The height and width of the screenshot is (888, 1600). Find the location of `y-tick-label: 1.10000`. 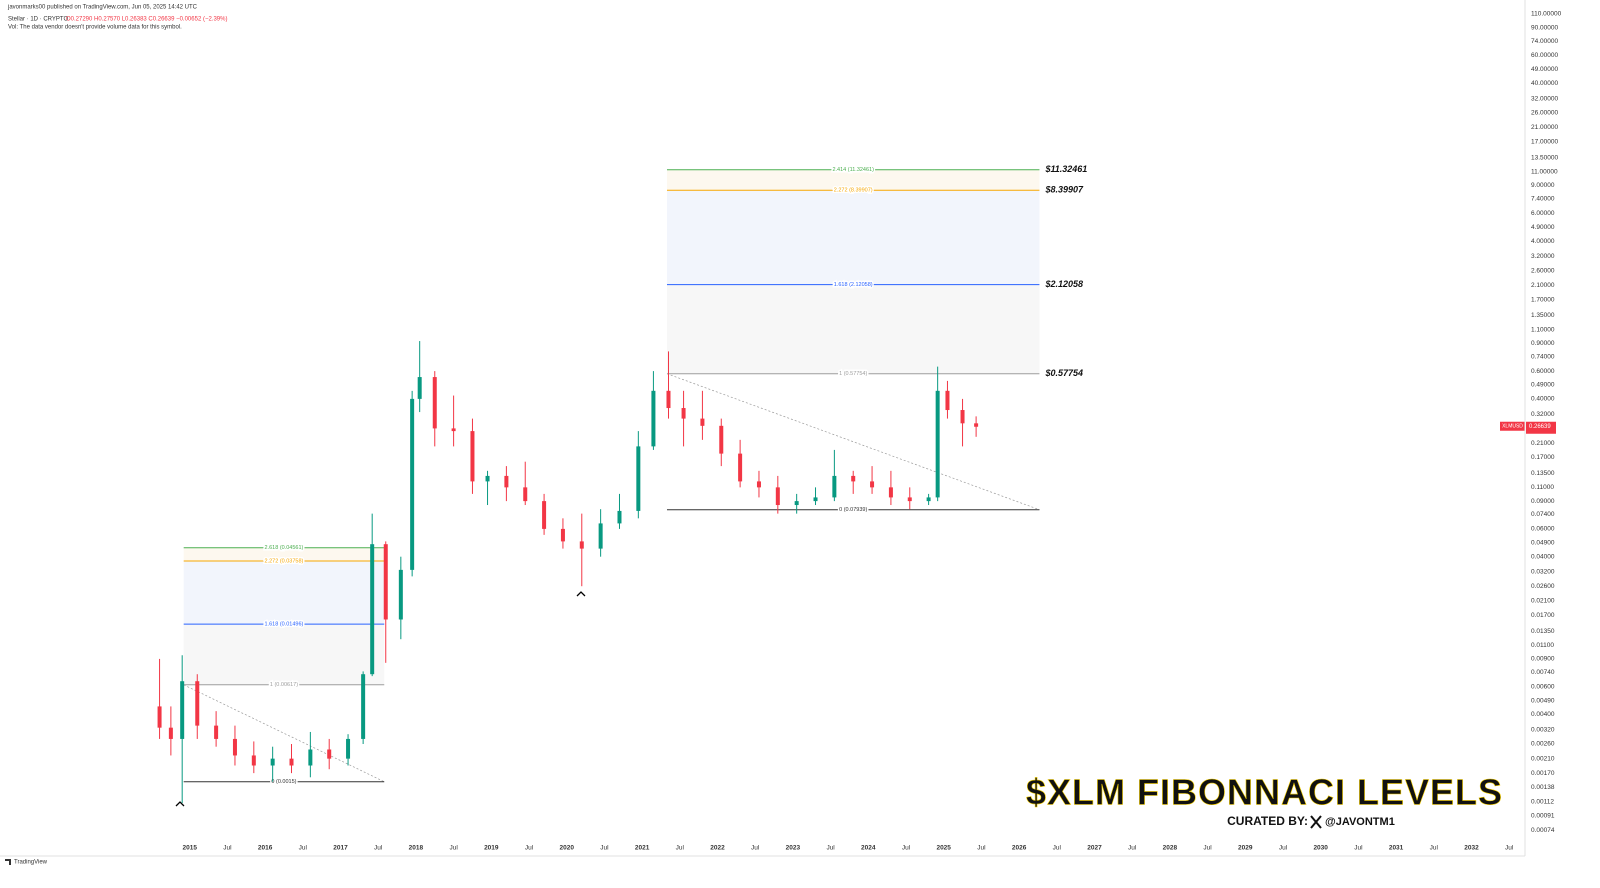

y-tick-label: 1.10000 is located at coordinates (1543, 329).